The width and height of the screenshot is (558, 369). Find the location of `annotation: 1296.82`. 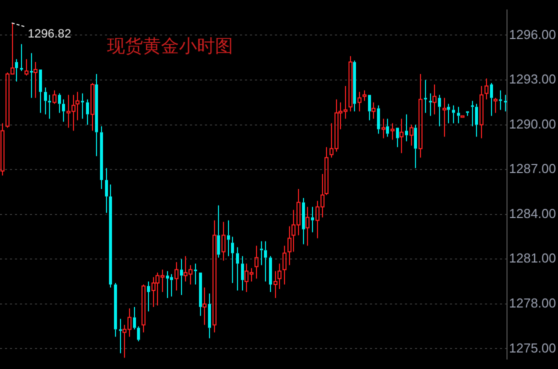

annotation: 1296.82 is located at coordinates (50, 33).